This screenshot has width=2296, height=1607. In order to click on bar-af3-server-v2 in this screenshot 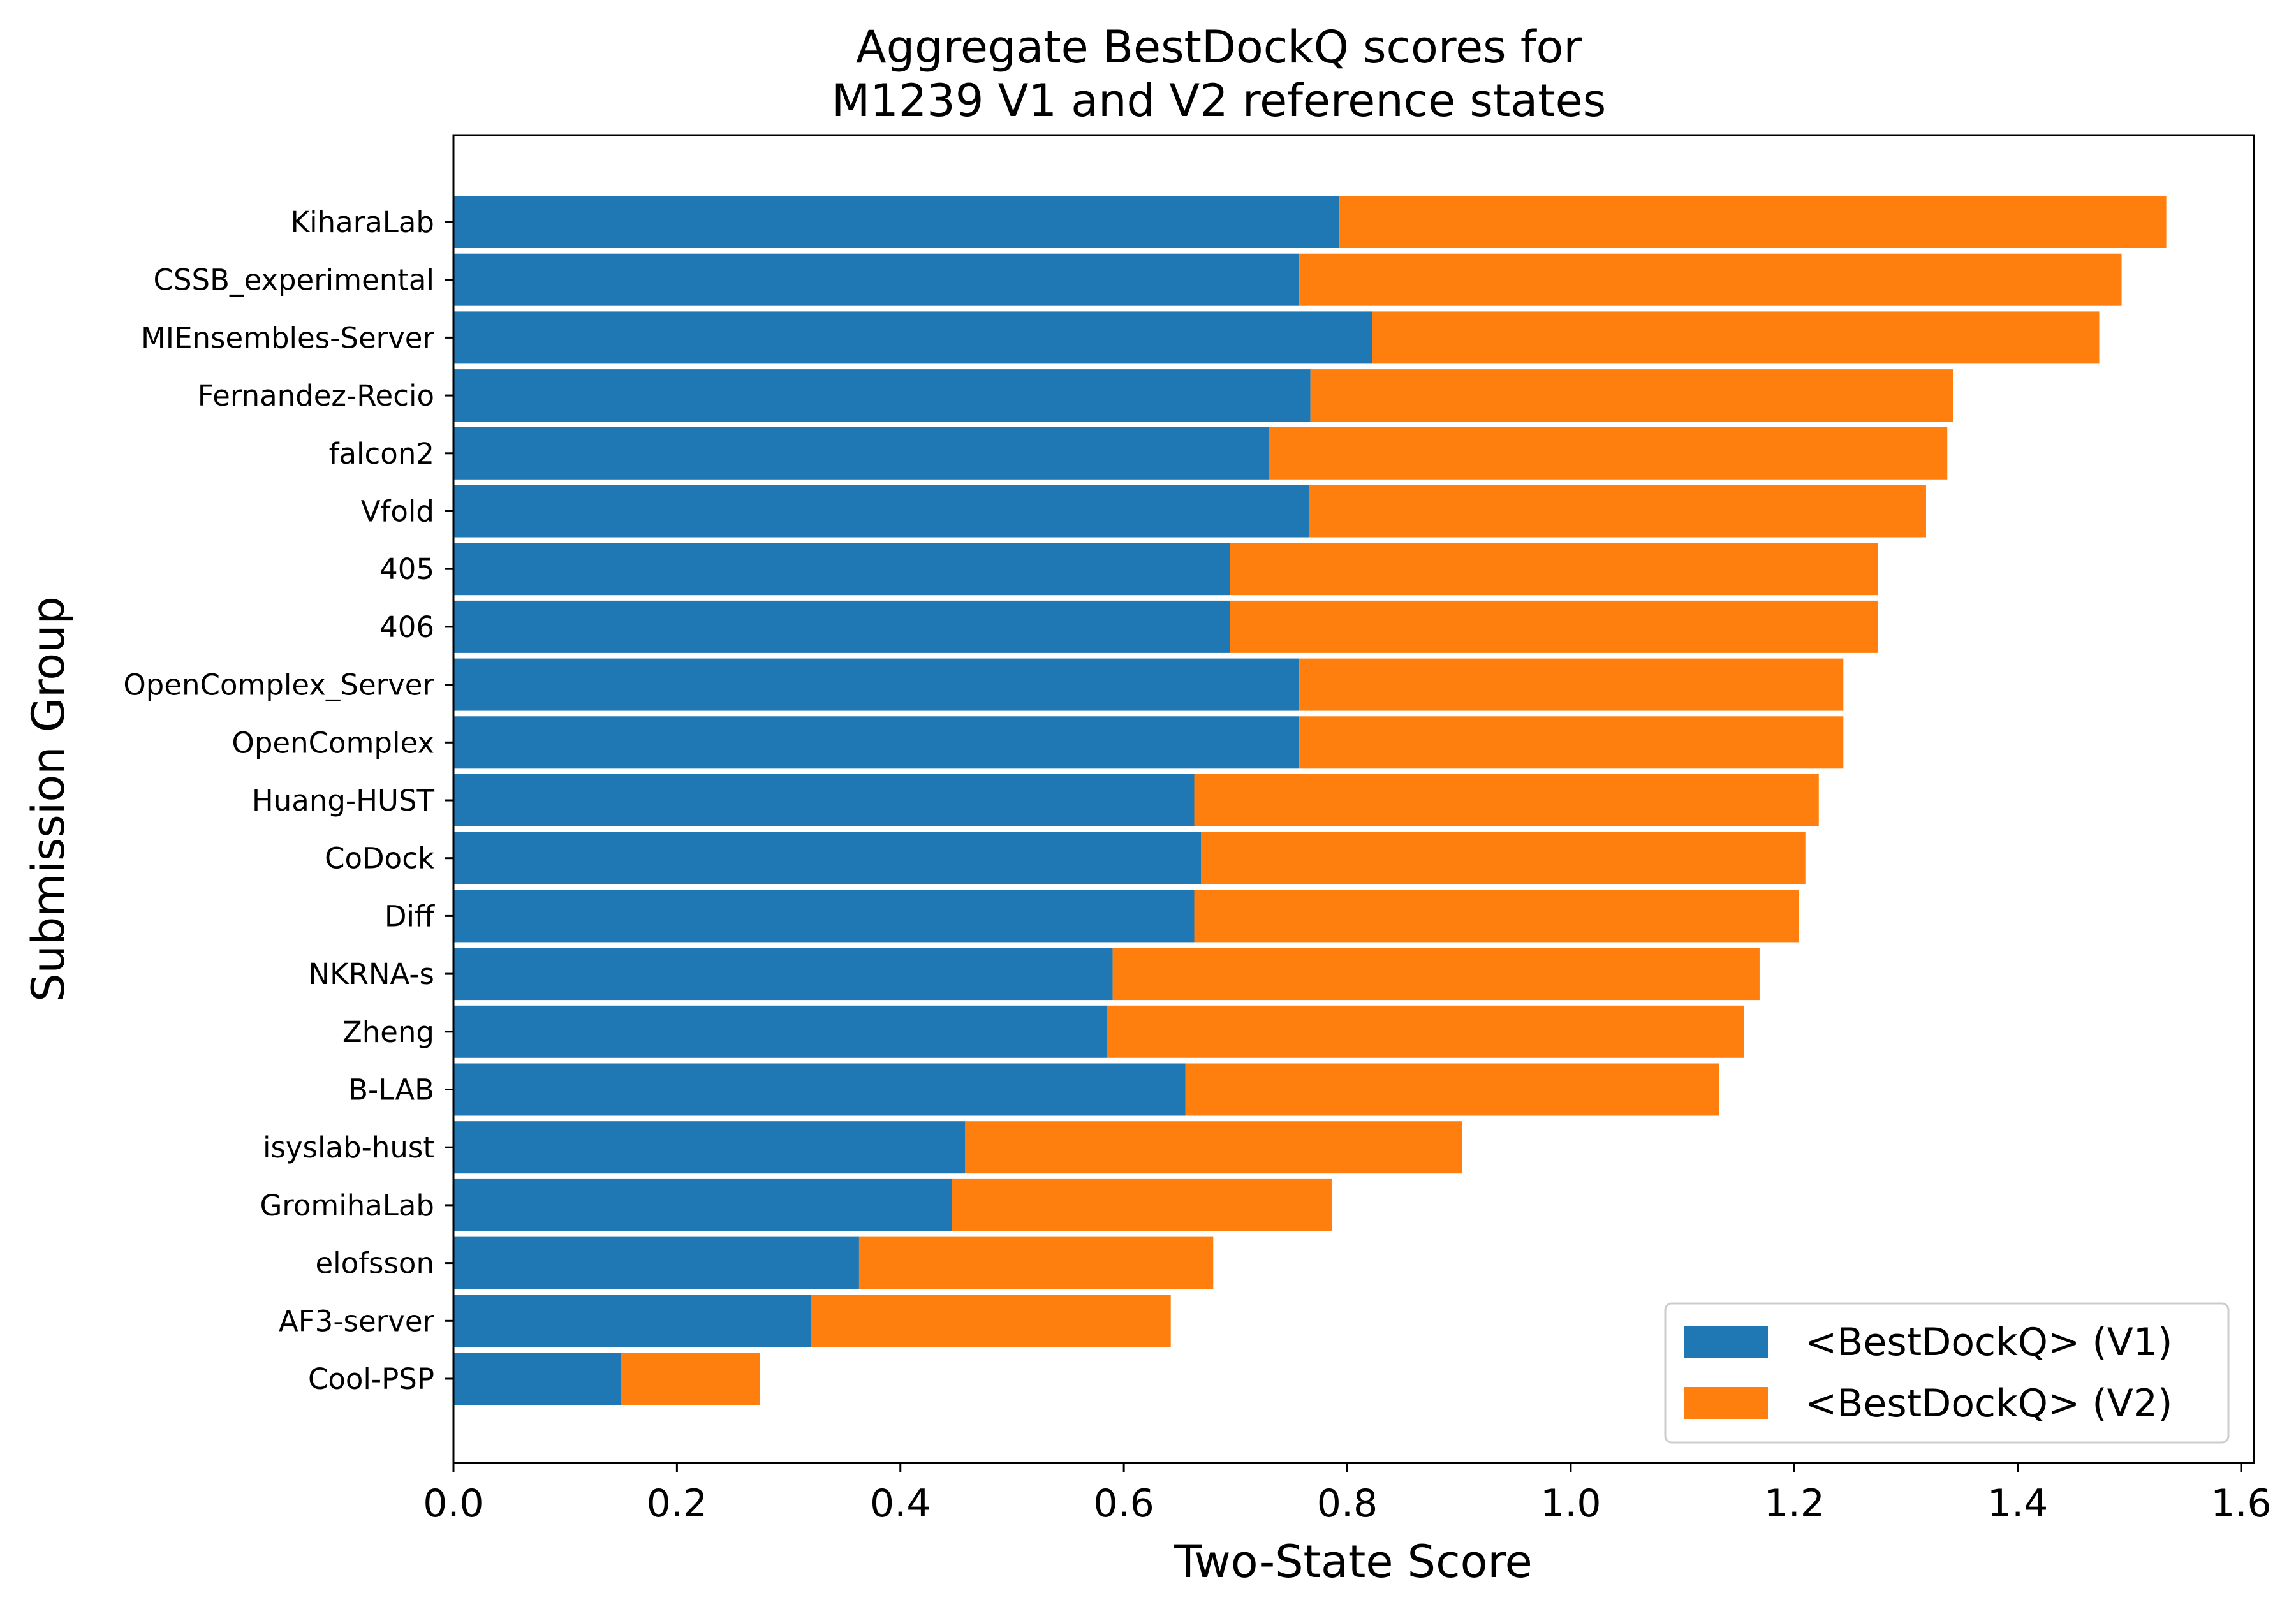, I will do `click(991, 1321)`.